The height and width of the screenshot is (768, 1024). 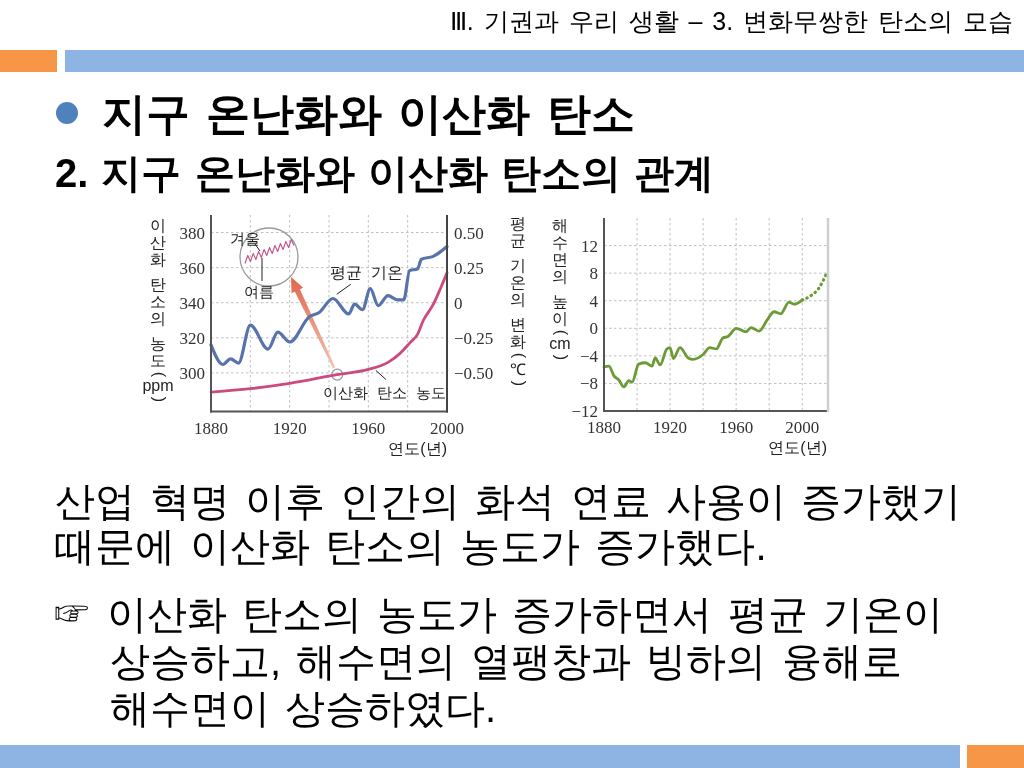 I want to click on y-tick-label: 12, so click(x=589, y=246).